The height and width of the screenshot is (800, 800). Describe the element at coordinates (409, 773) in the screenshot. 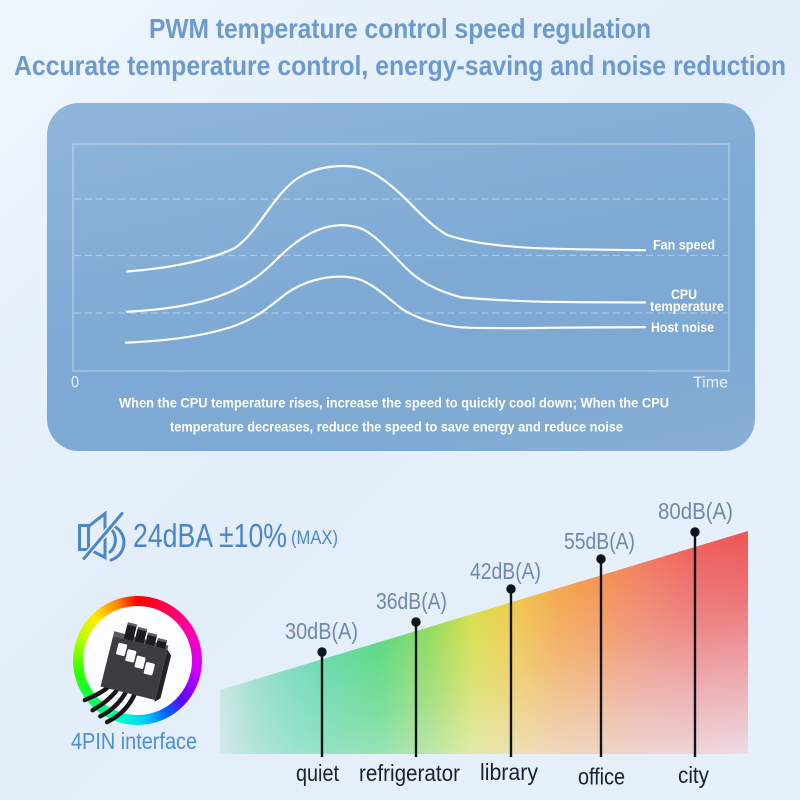

I see `svg-text: refrigerator` at that location.